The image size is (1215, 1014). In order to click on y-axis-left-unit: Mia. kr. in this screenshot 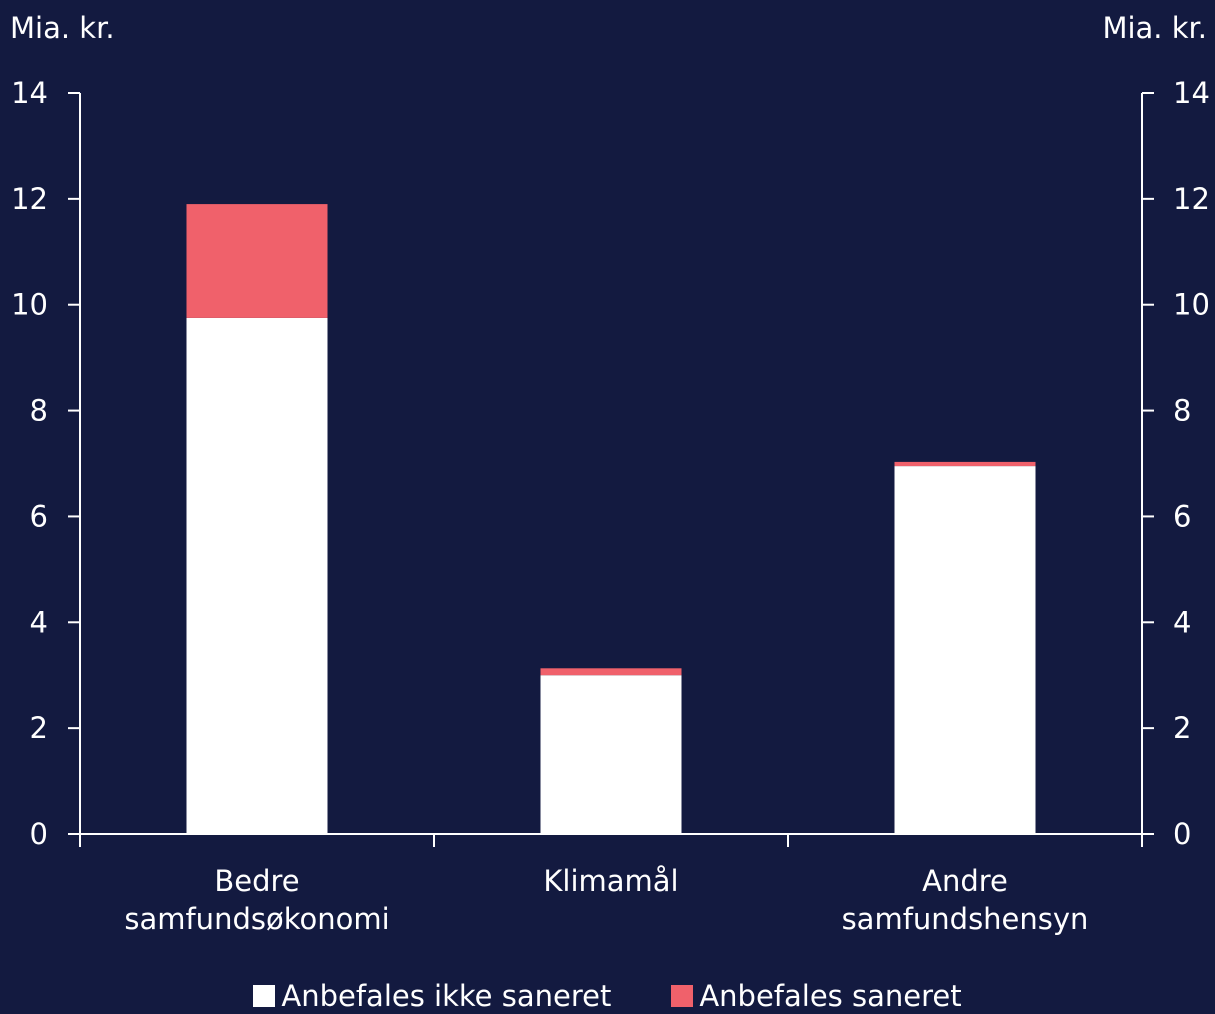, I will do `click(62, 28)`.